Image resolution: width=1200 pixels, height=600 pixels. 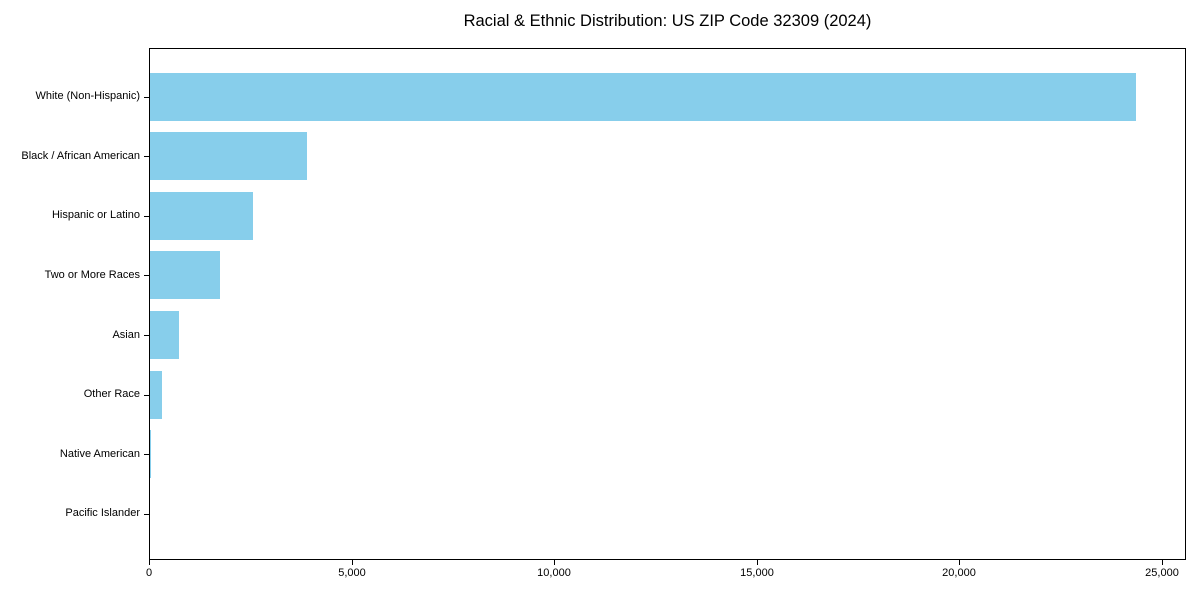 What do you see at coordinates (99, 454) in the screenshot?
I see `y-axis-label: Native American` at bounding box center [99, 454].